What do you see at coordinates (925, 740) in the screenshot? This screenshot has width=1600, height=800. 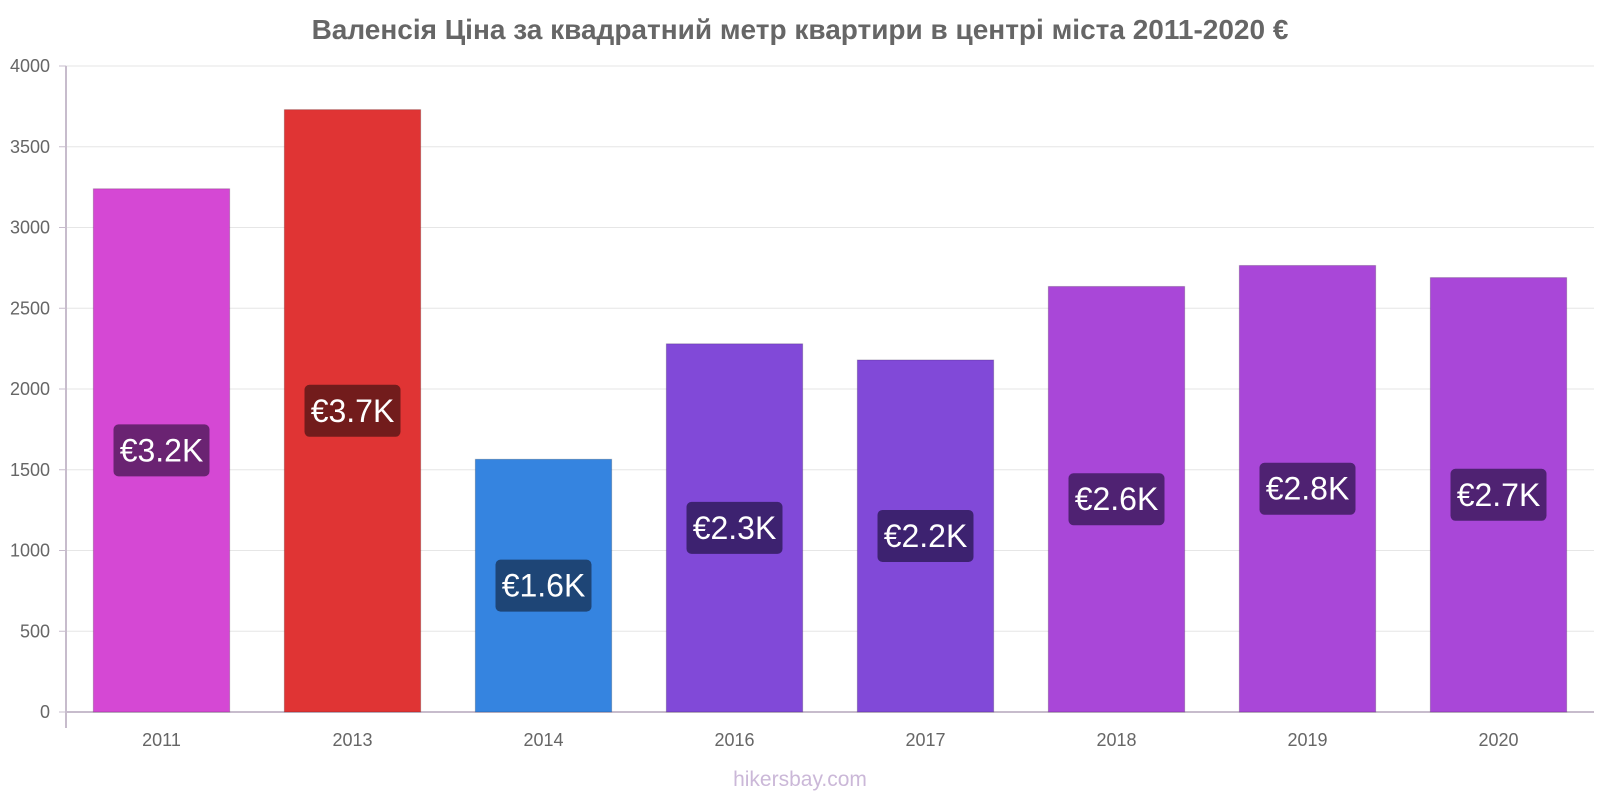 I see `x-tick-label: 2017` at bounding box center [925, 740].